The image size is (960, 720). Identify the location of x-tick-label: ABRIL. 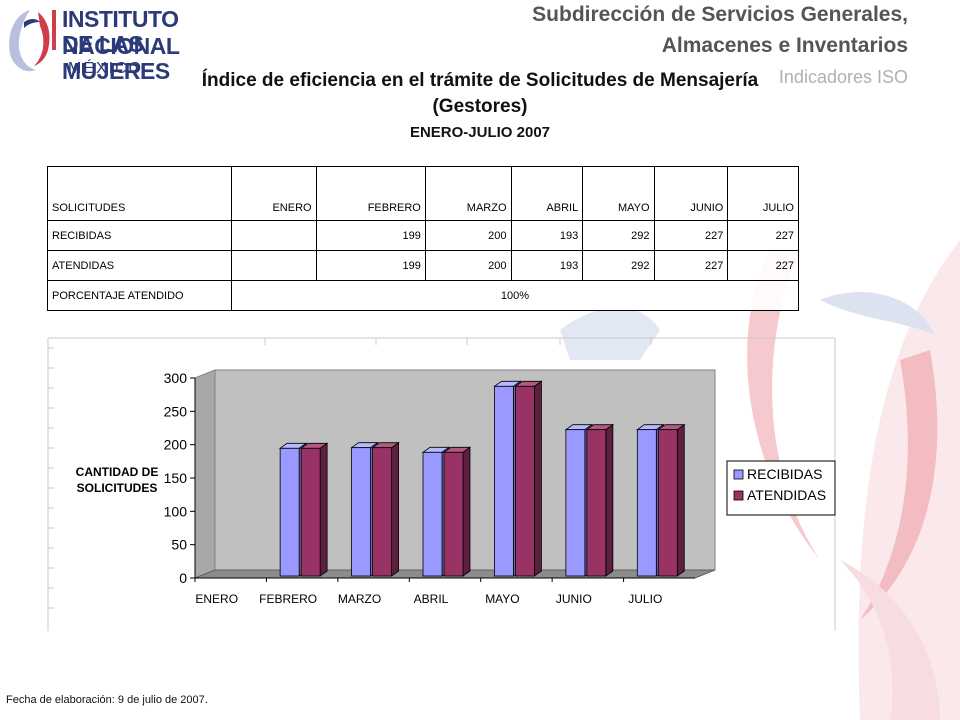
(431, 599).